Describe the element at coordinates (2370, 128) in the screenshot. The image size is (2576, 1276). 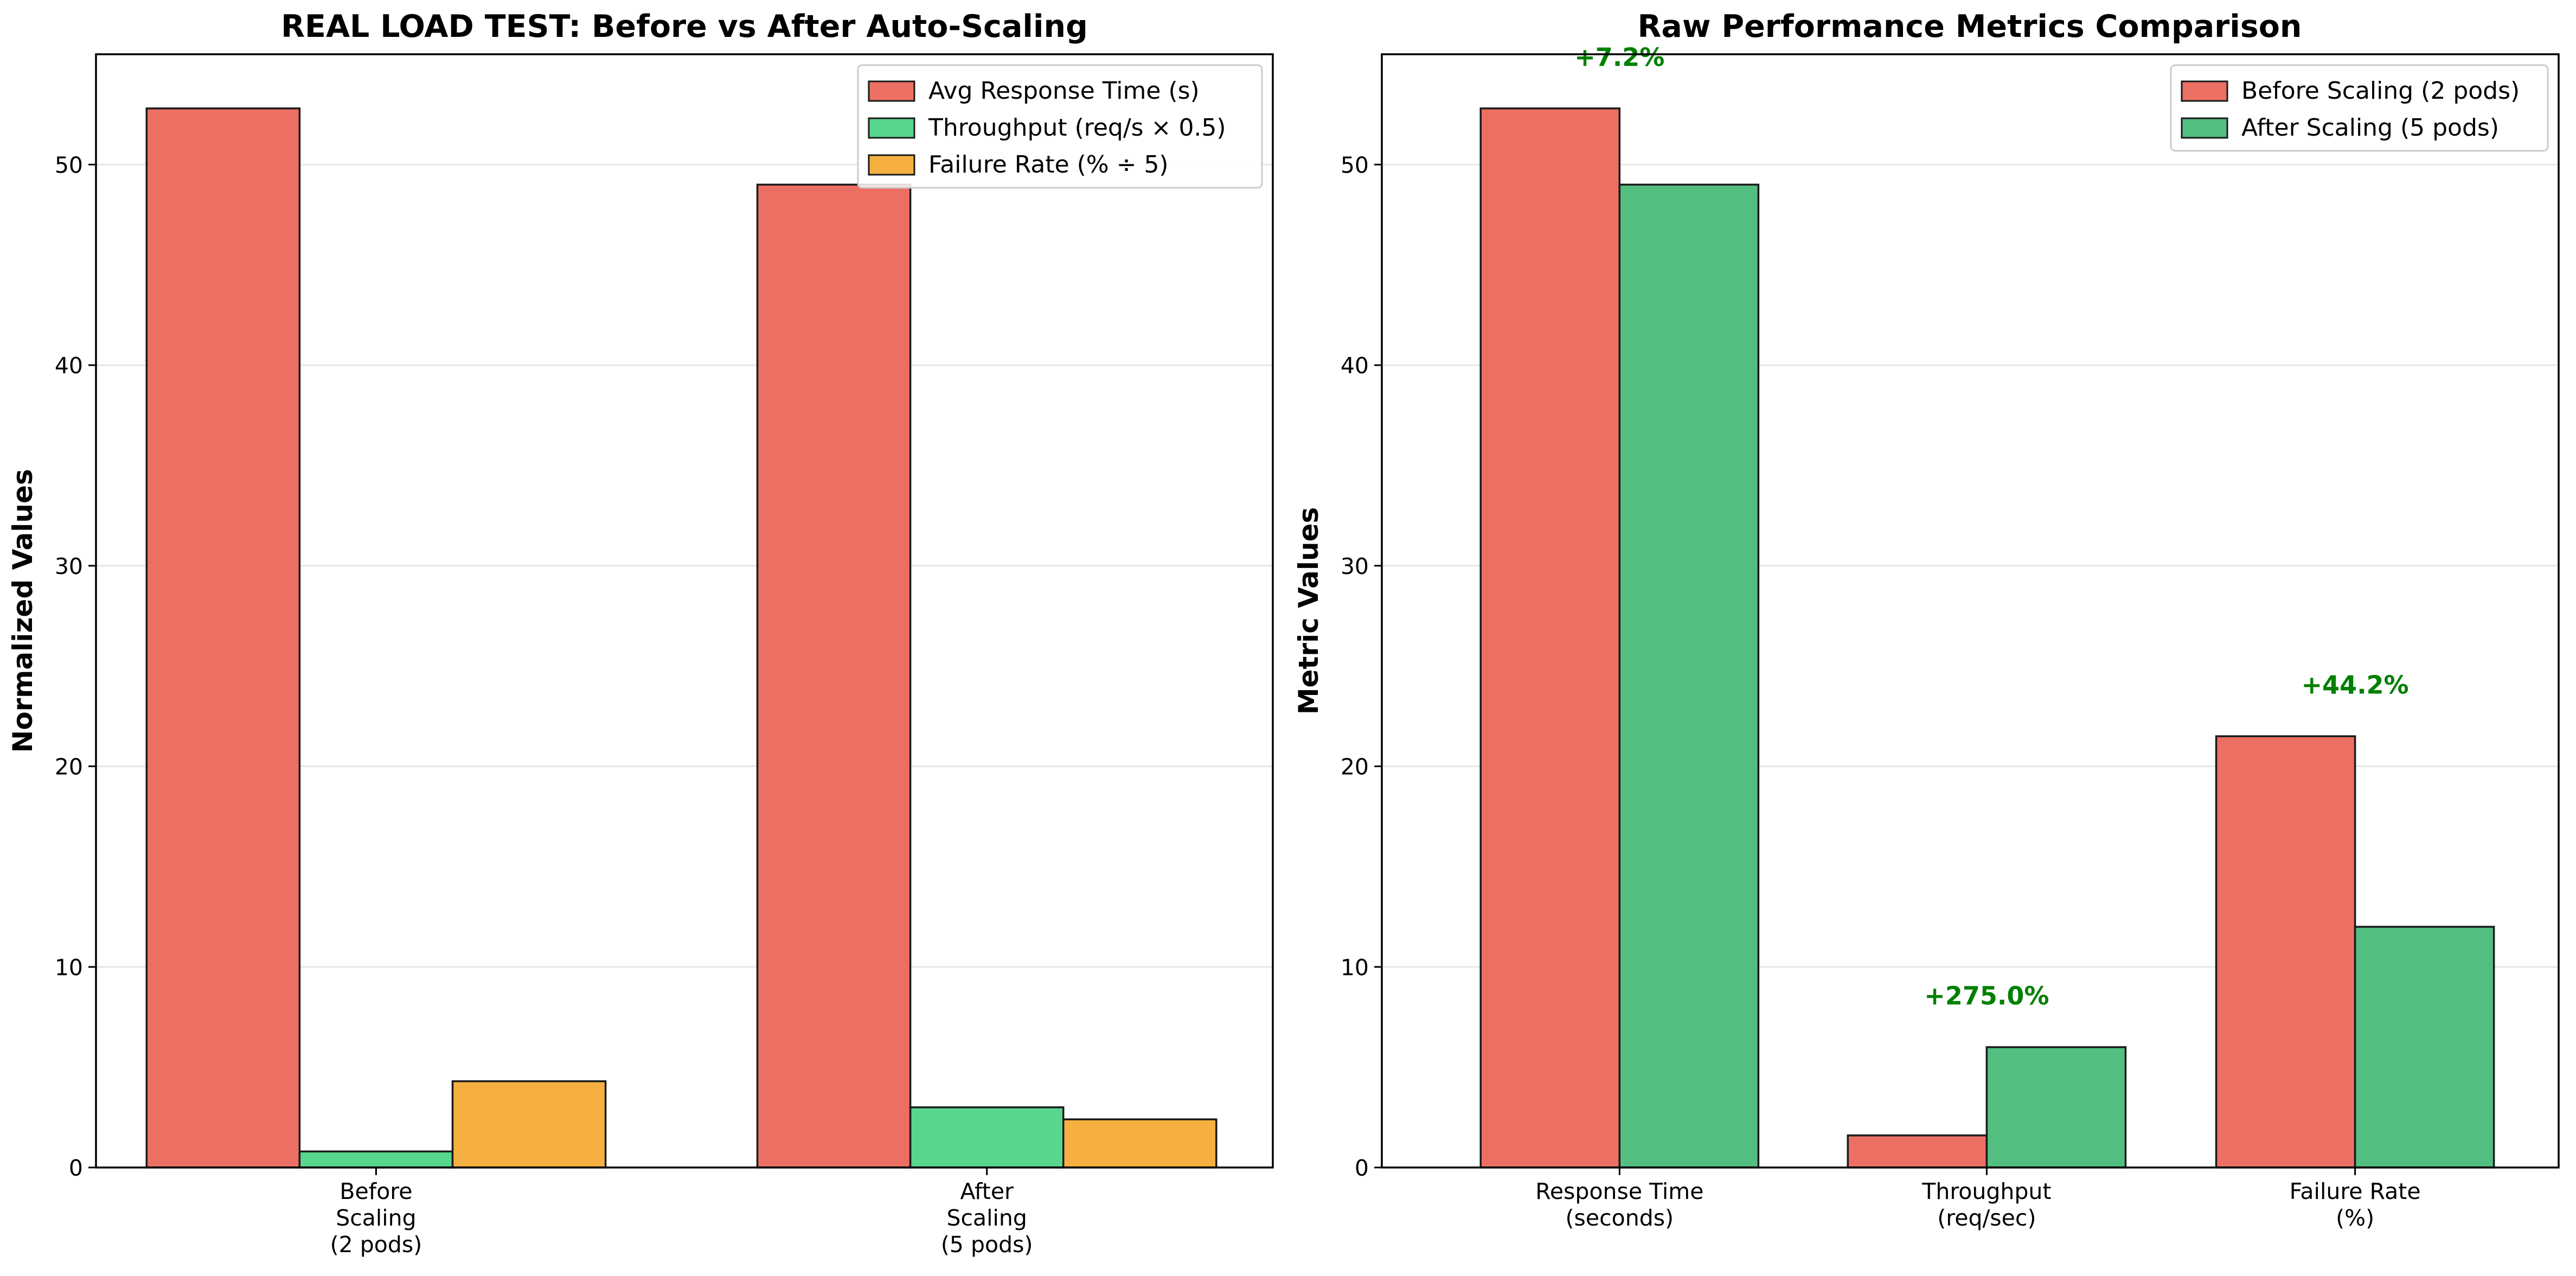
I see `legend-label: After Scaling (5 pods)` at that location.